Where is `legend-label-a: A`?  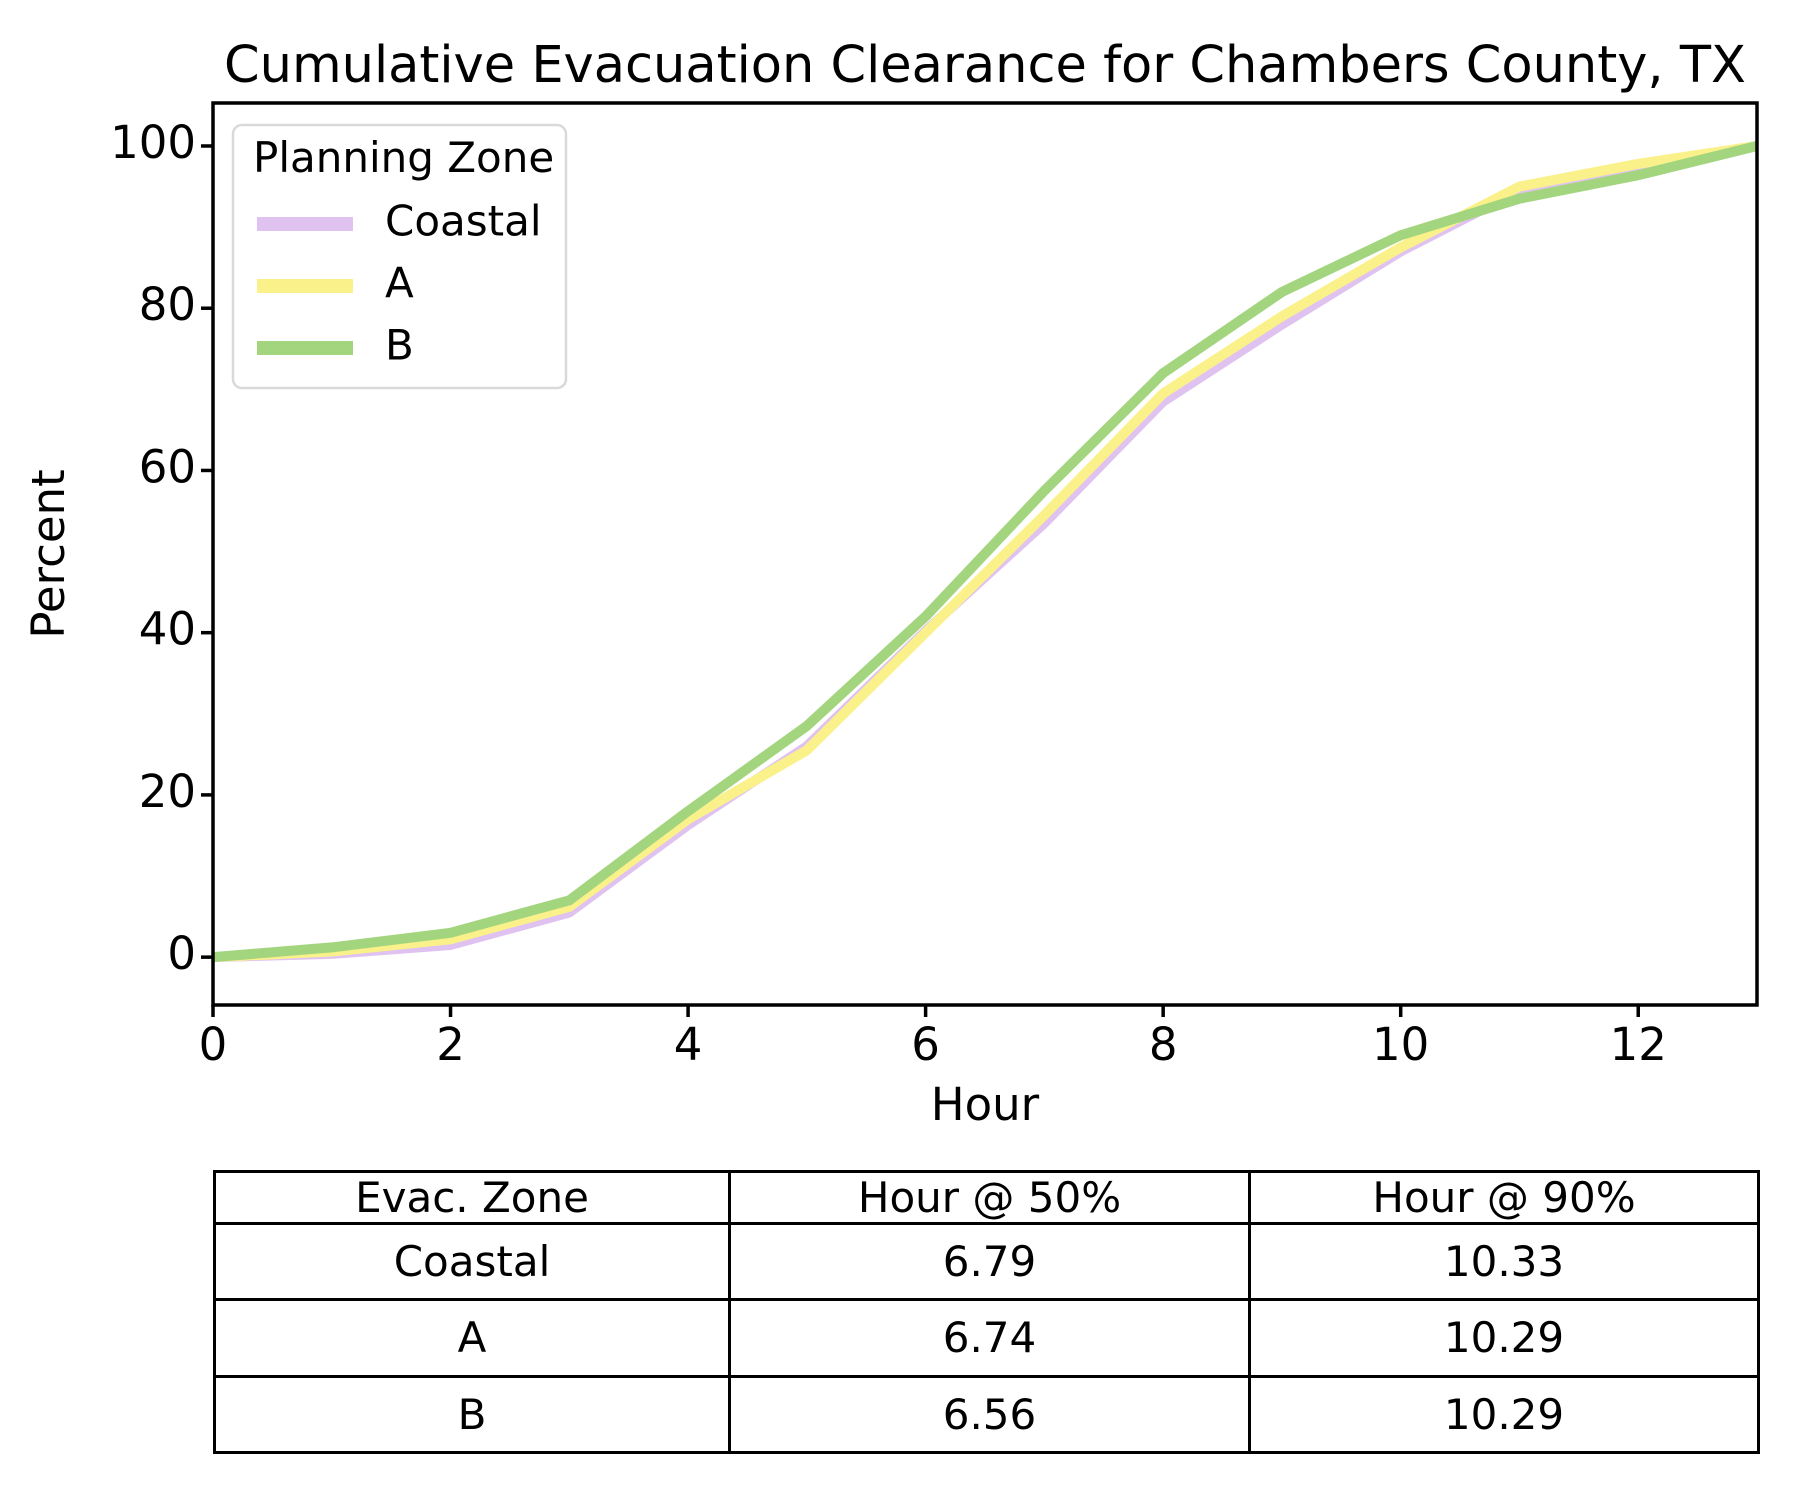 legend-label-a: A is located at coordinates (399, 283).